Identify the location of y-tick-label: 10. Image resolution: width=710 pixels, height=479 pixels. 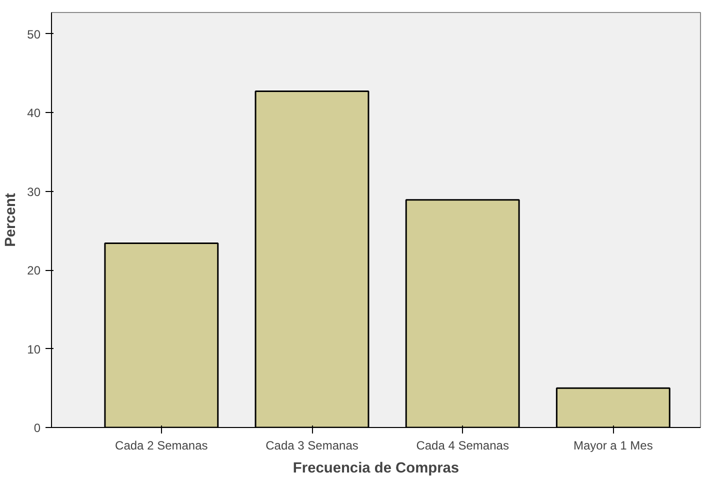
(34, 349).